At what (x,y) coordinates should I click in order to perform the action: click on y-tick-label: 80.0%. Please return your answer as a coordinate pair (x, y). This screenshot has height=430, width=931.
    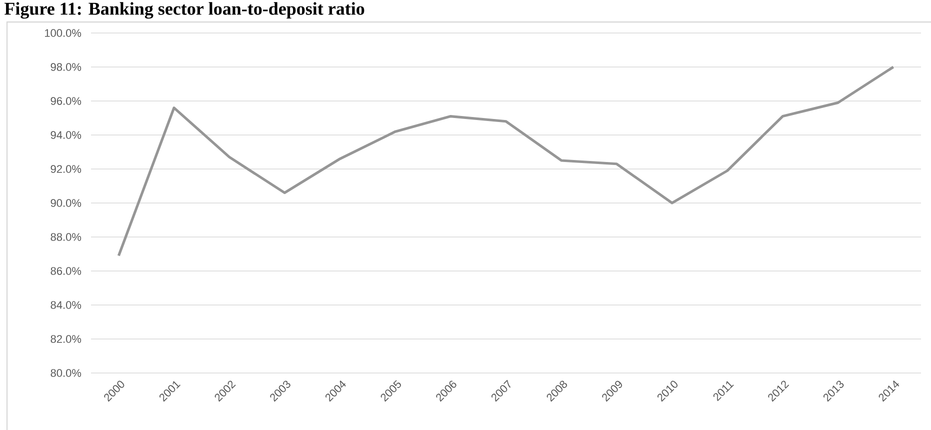
    Looking at the image, I should click on (66, 373).